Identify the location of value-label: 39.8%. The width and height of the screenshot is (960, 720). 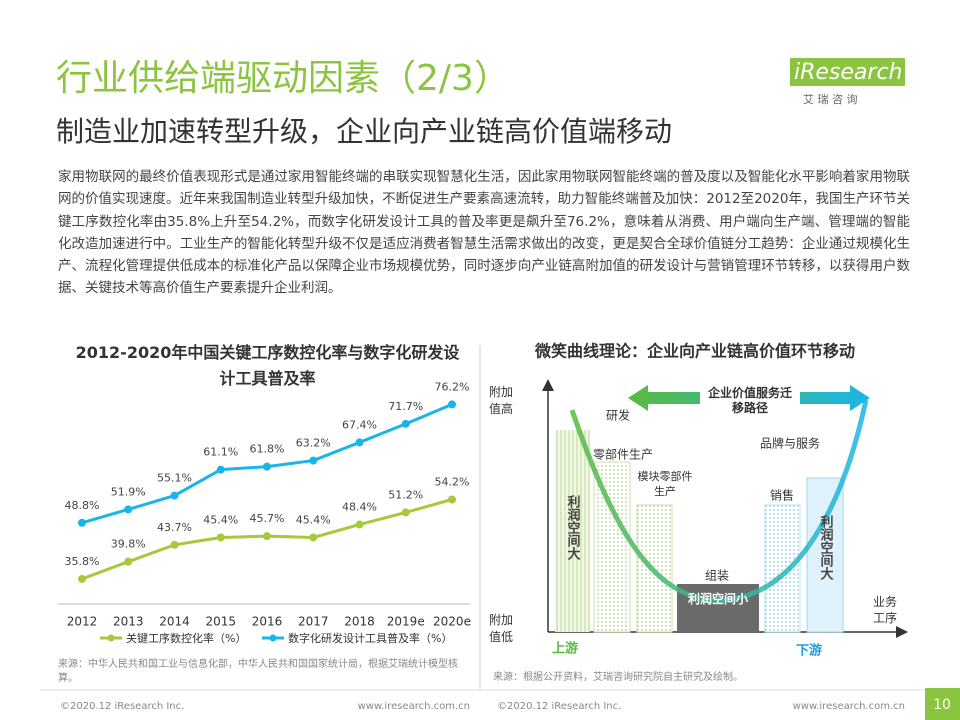
(128, 544).